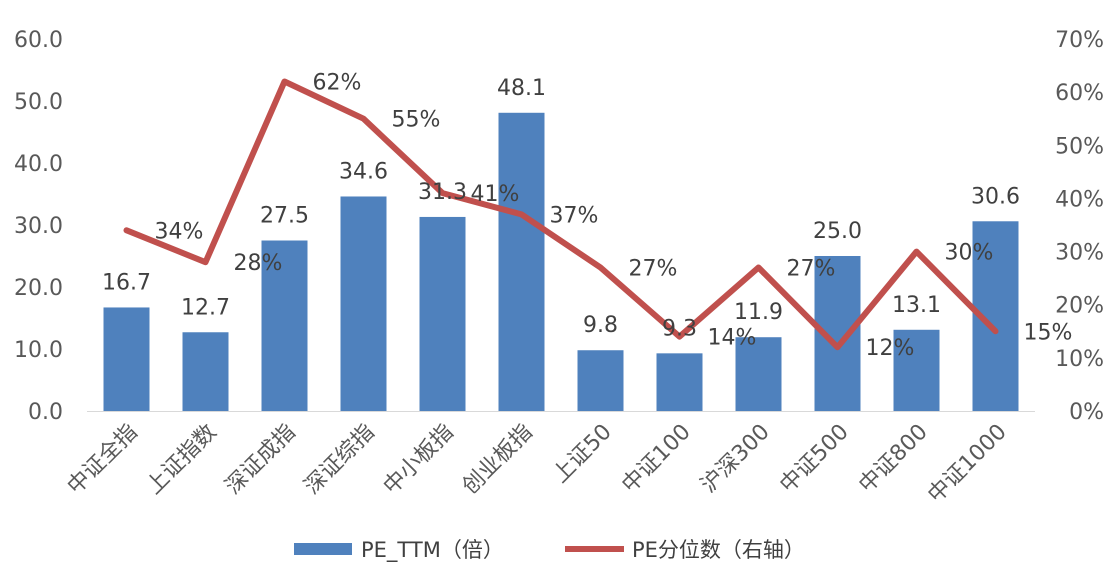 This screenshot has height=576, width=1116. What do you see at coordinates (735, 459) in the screenshot?
I see `category-label: 沪深300` at bounding box center [735, 459].